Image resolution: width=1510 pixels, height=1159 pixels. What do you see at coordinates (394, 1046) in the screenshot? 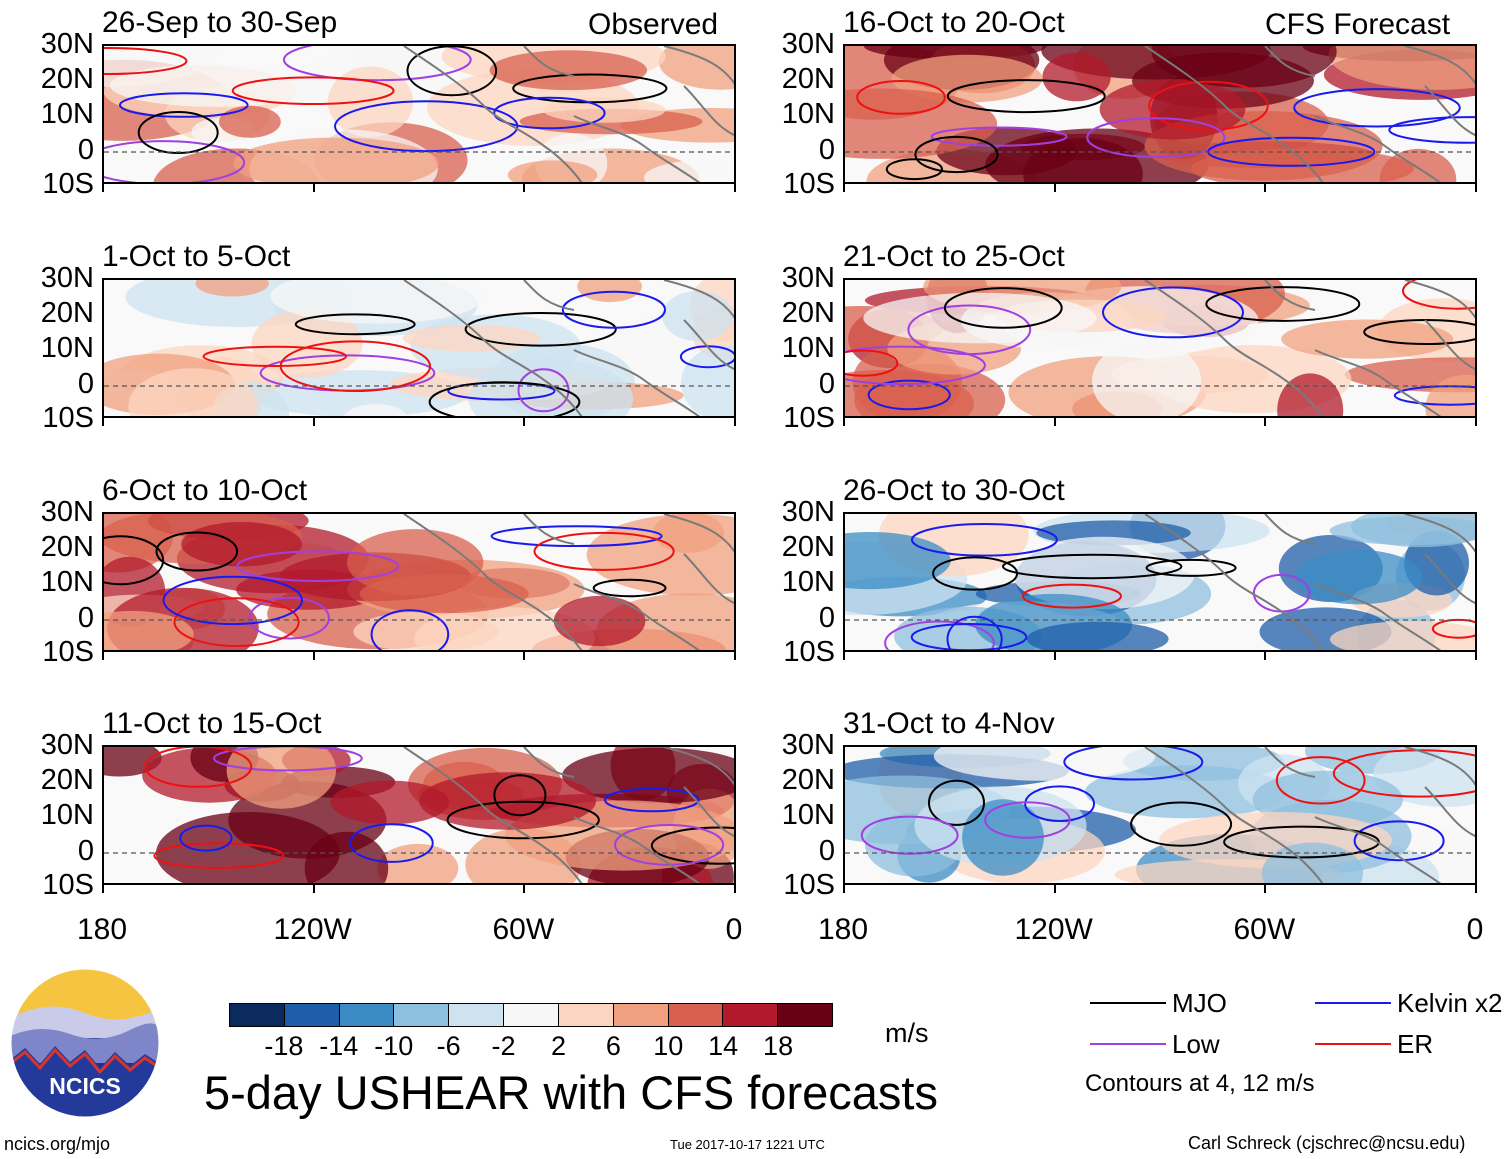
I see `colorbar-tick: -10` at bounding box center [394, 1046].